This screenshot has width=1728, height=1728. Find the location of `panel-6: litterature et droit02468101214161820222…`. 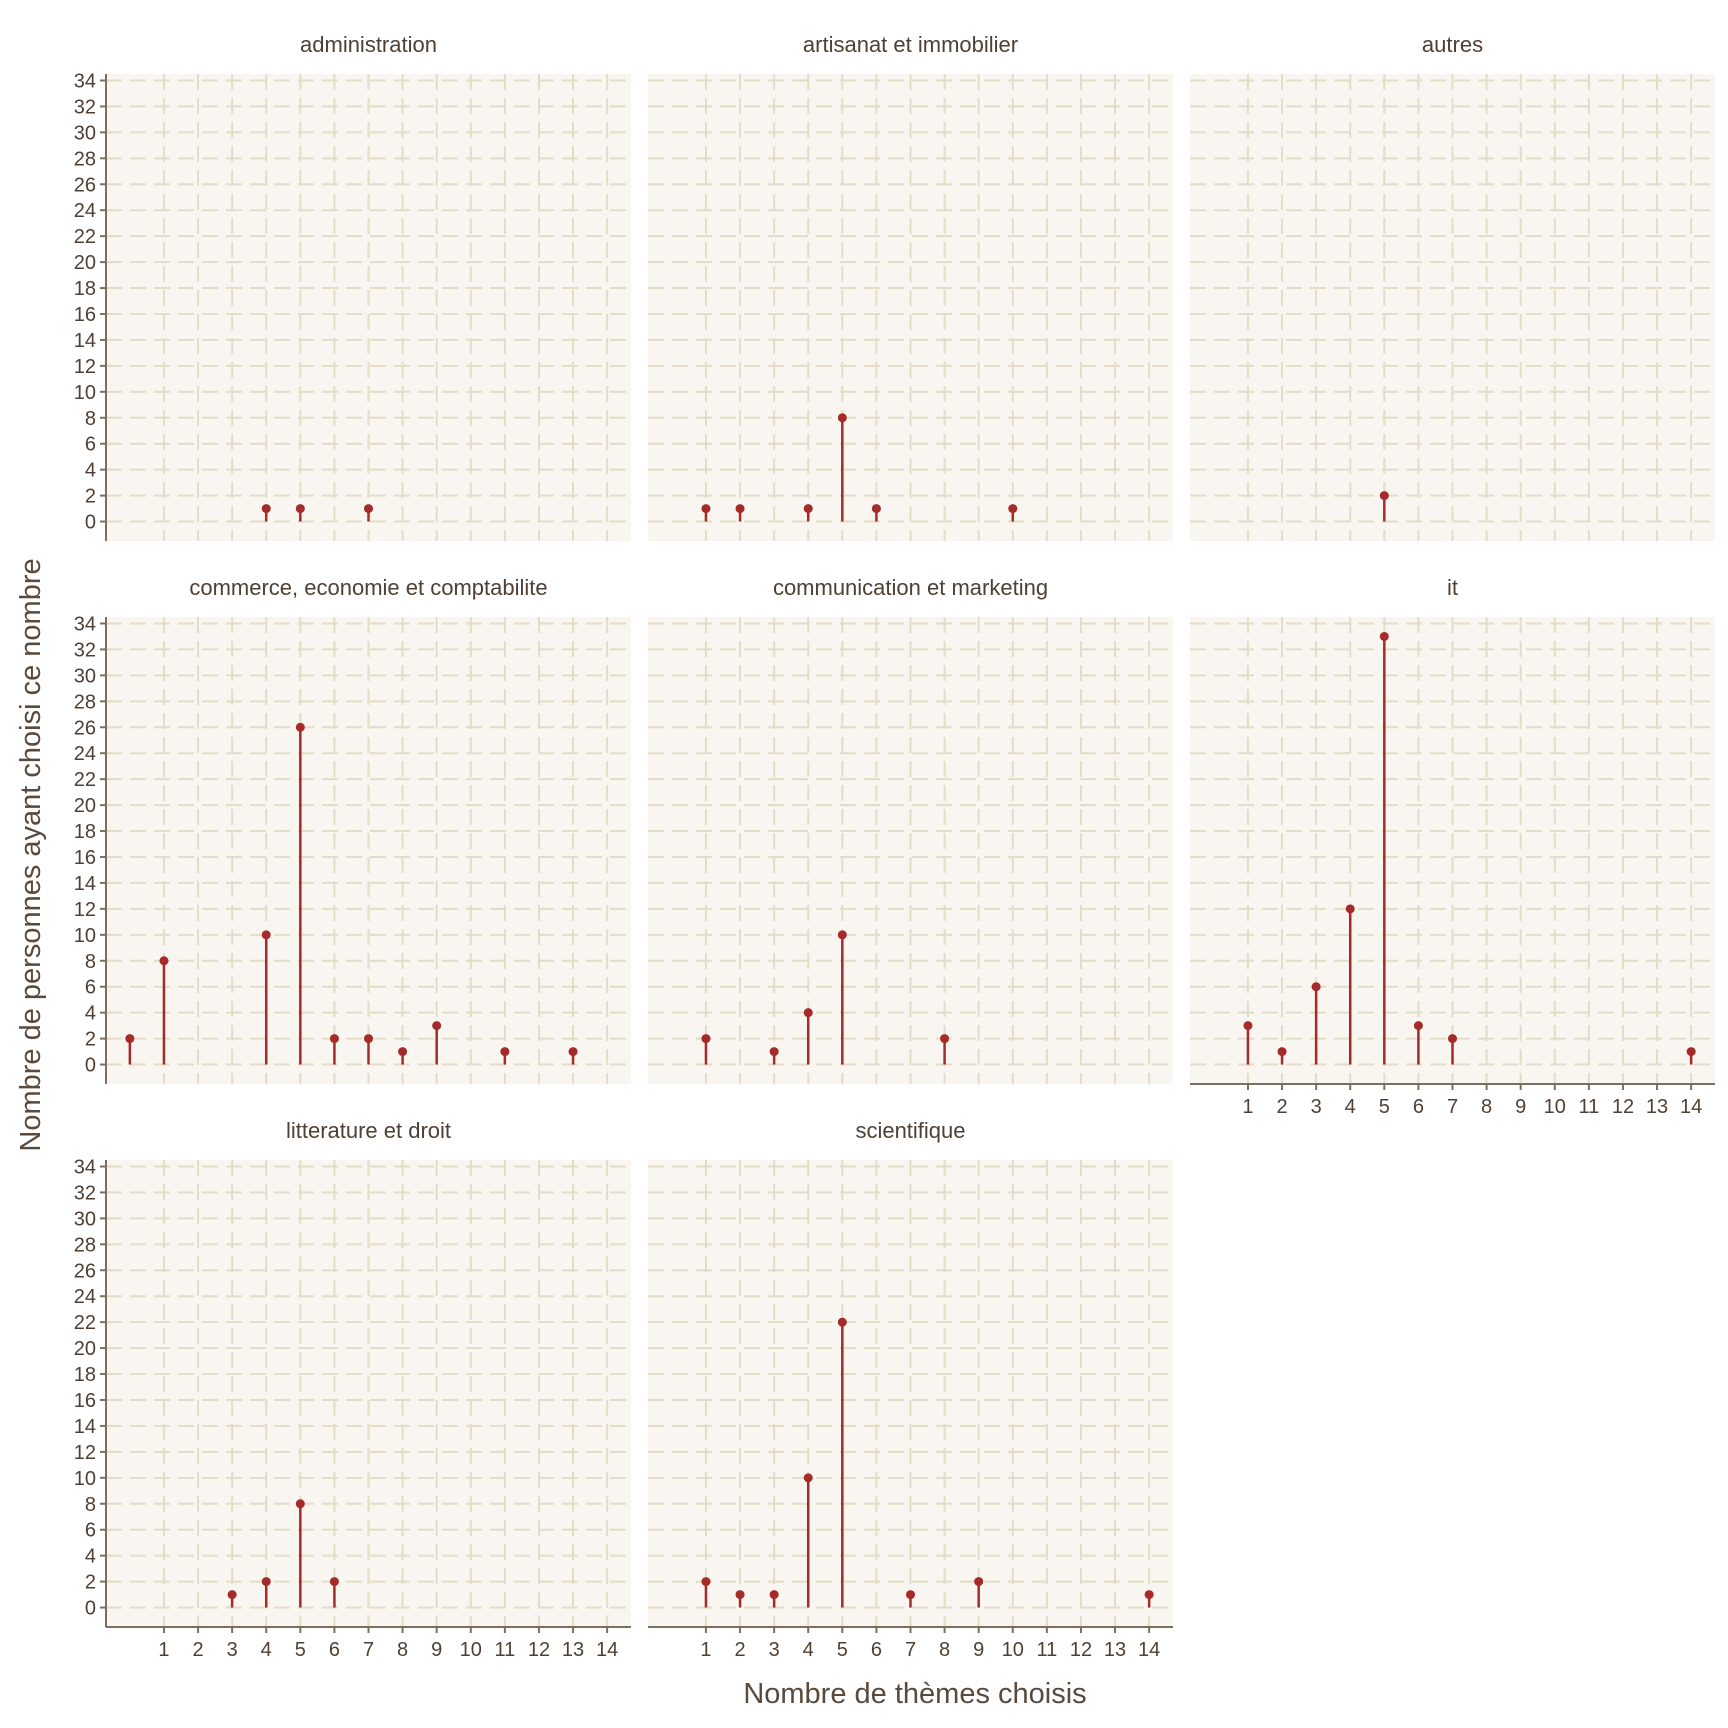

panel-6: litterature et droit02468101214161820222… is located at coordinates (352, 1389).